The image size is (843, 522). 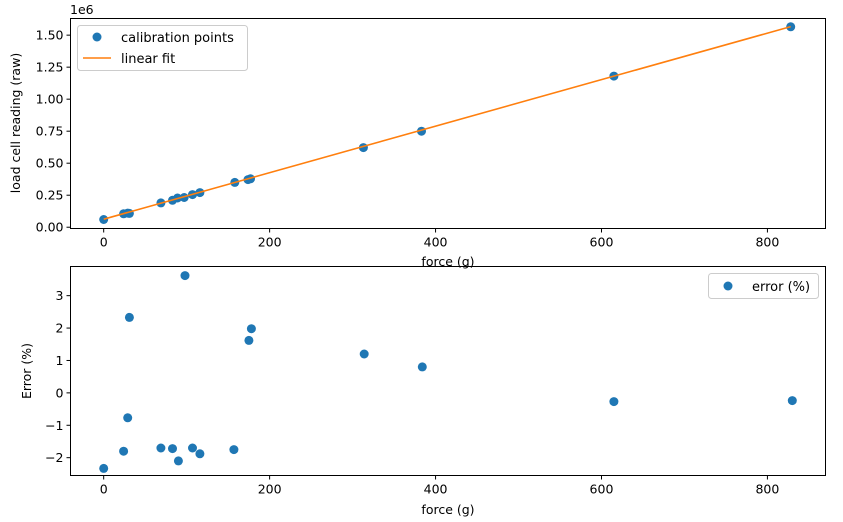 I want to click on calibration-y-axis-label: load cell reading (raw), so click(x=15, y=123).